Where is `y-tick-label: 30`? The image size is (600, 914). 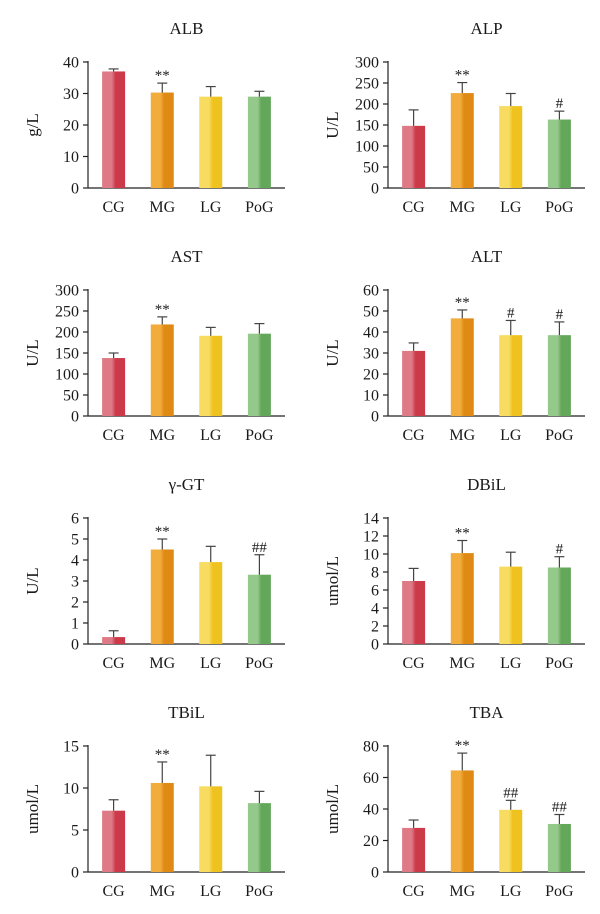
y-tick-label: 30 is located at coordinates (371, 354).